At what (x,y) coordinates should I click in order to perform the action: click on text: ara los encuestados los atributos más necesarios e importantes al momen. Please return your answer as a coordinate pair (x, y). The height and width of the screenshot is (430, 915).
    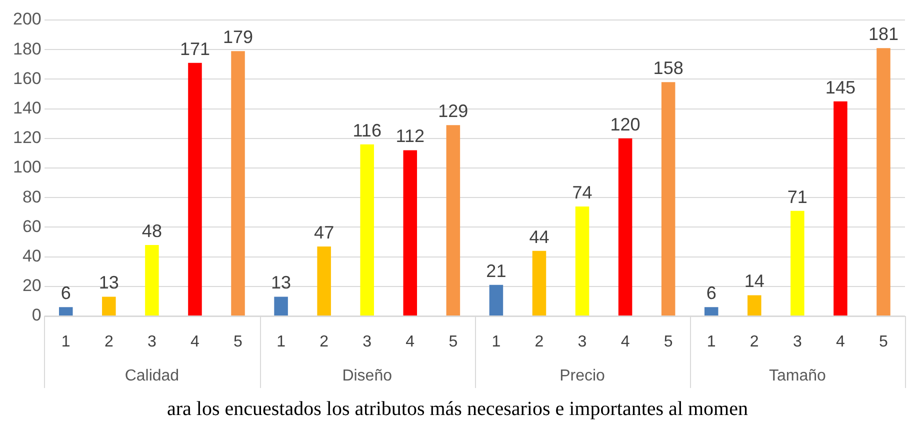
    Looking at the image, I should click on (457, 409).